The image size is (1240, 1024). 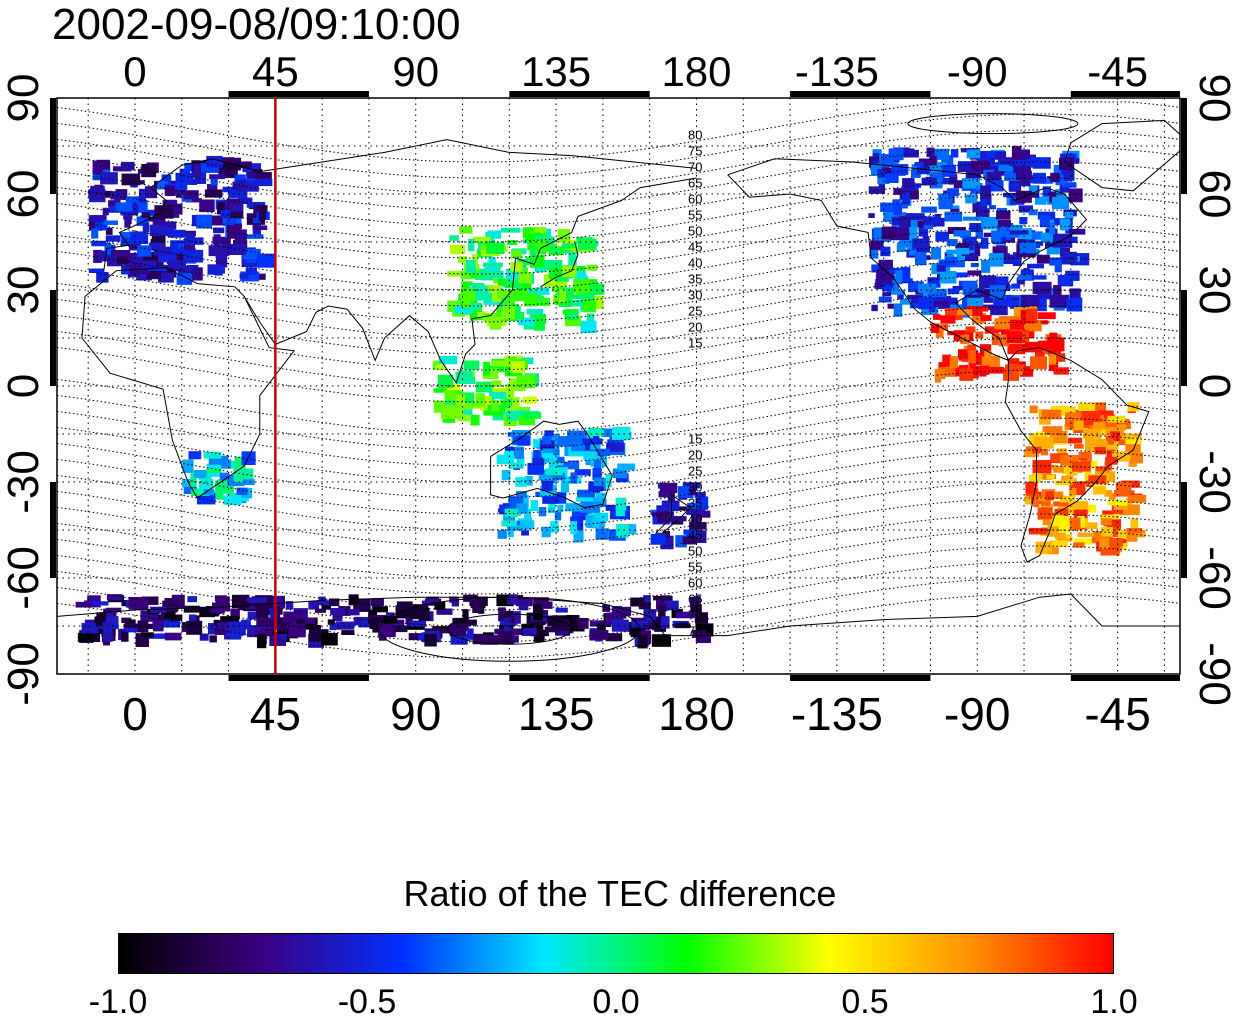 What do you see at coordinates (696, 714) in the screenshot?
I see `x-tick-label-bottom: 180` at bounding box center [696, 714].